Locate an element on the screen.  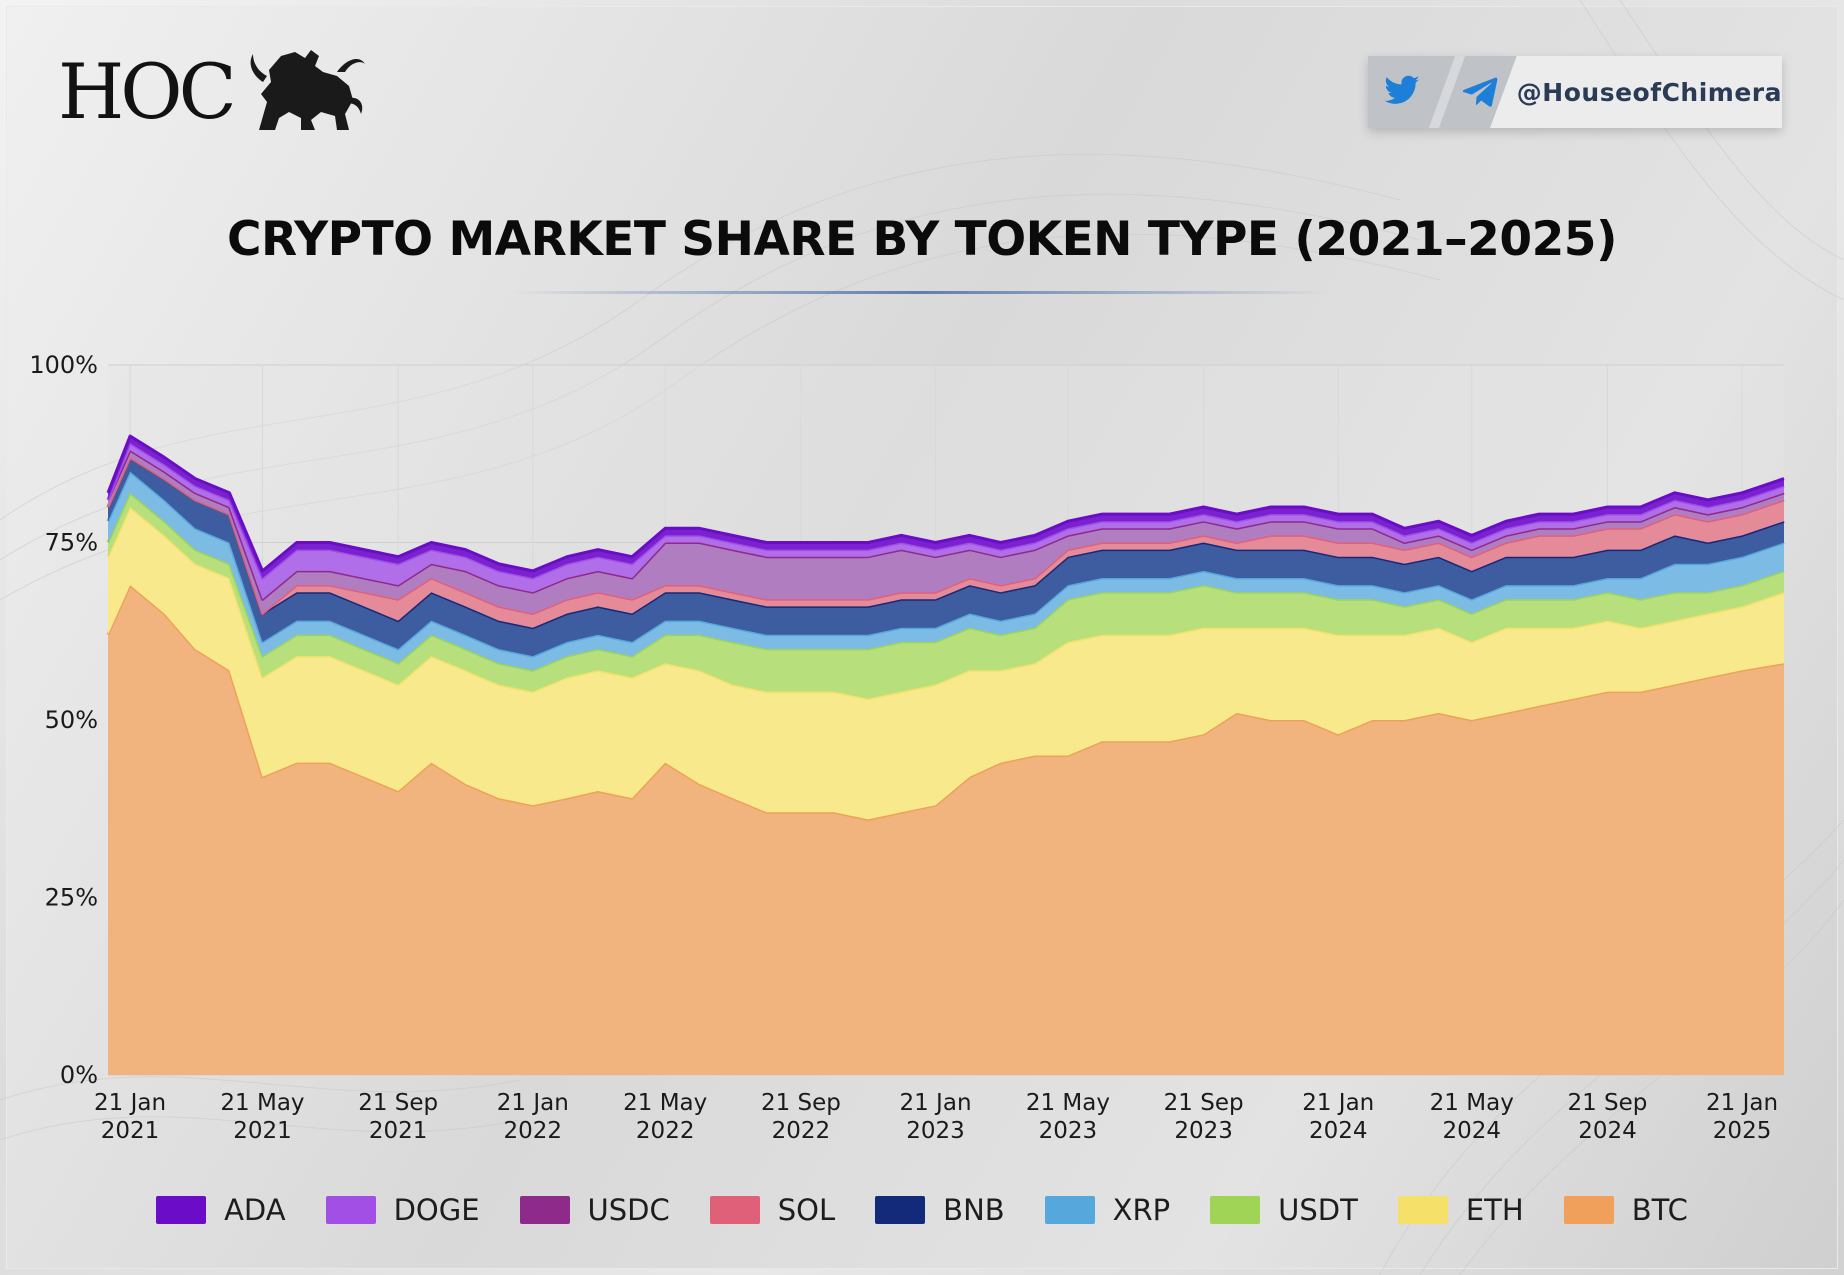
area-series-doge is located at coordinates (946, 521).